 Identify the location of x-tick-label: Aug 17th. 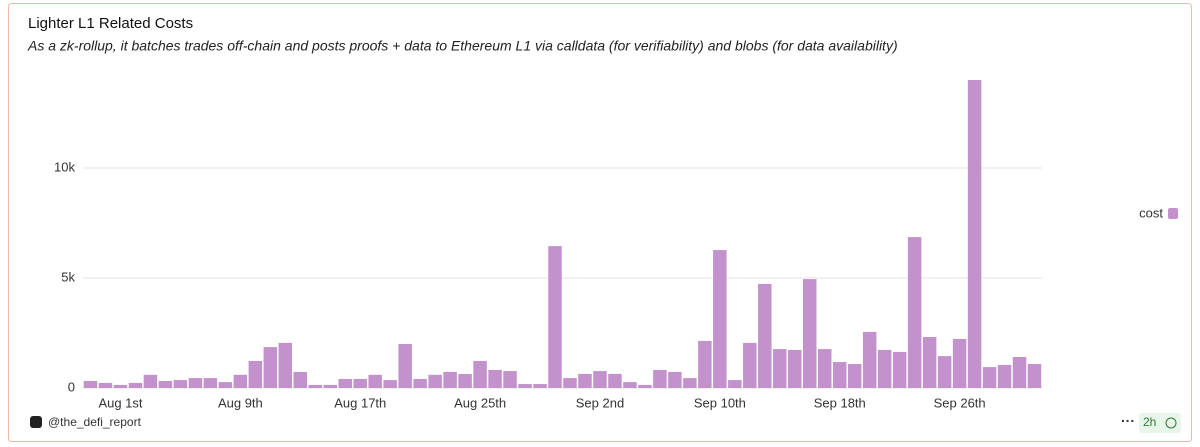
(360, 402).